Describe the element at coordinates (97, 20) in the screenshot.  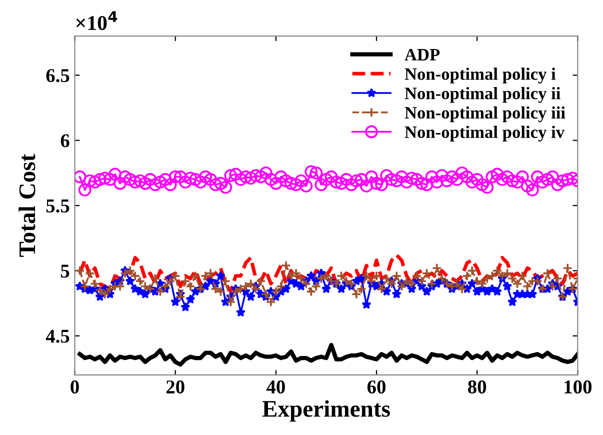
I see `text: ×10$^{4}$` at that location.